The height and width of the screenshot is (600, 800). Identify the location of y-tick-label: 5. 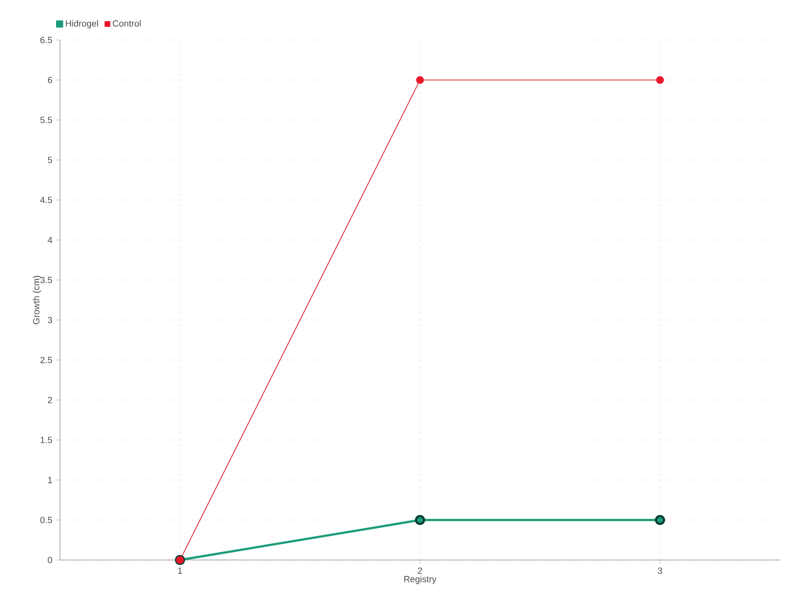
(50, 160).